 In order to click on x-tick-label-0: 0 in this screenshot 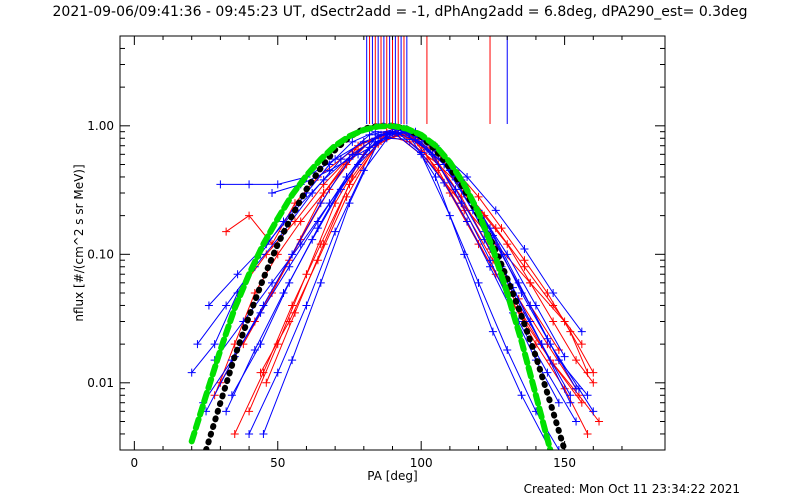, I will do `click(135, 463)`.